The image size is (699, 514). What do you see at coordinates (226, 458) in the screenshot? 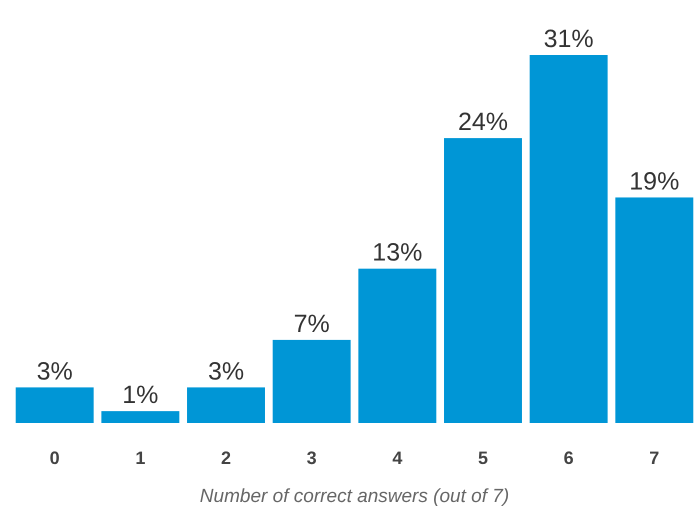
I see `x-tick-label: 2` at bounding box center [226, 458].